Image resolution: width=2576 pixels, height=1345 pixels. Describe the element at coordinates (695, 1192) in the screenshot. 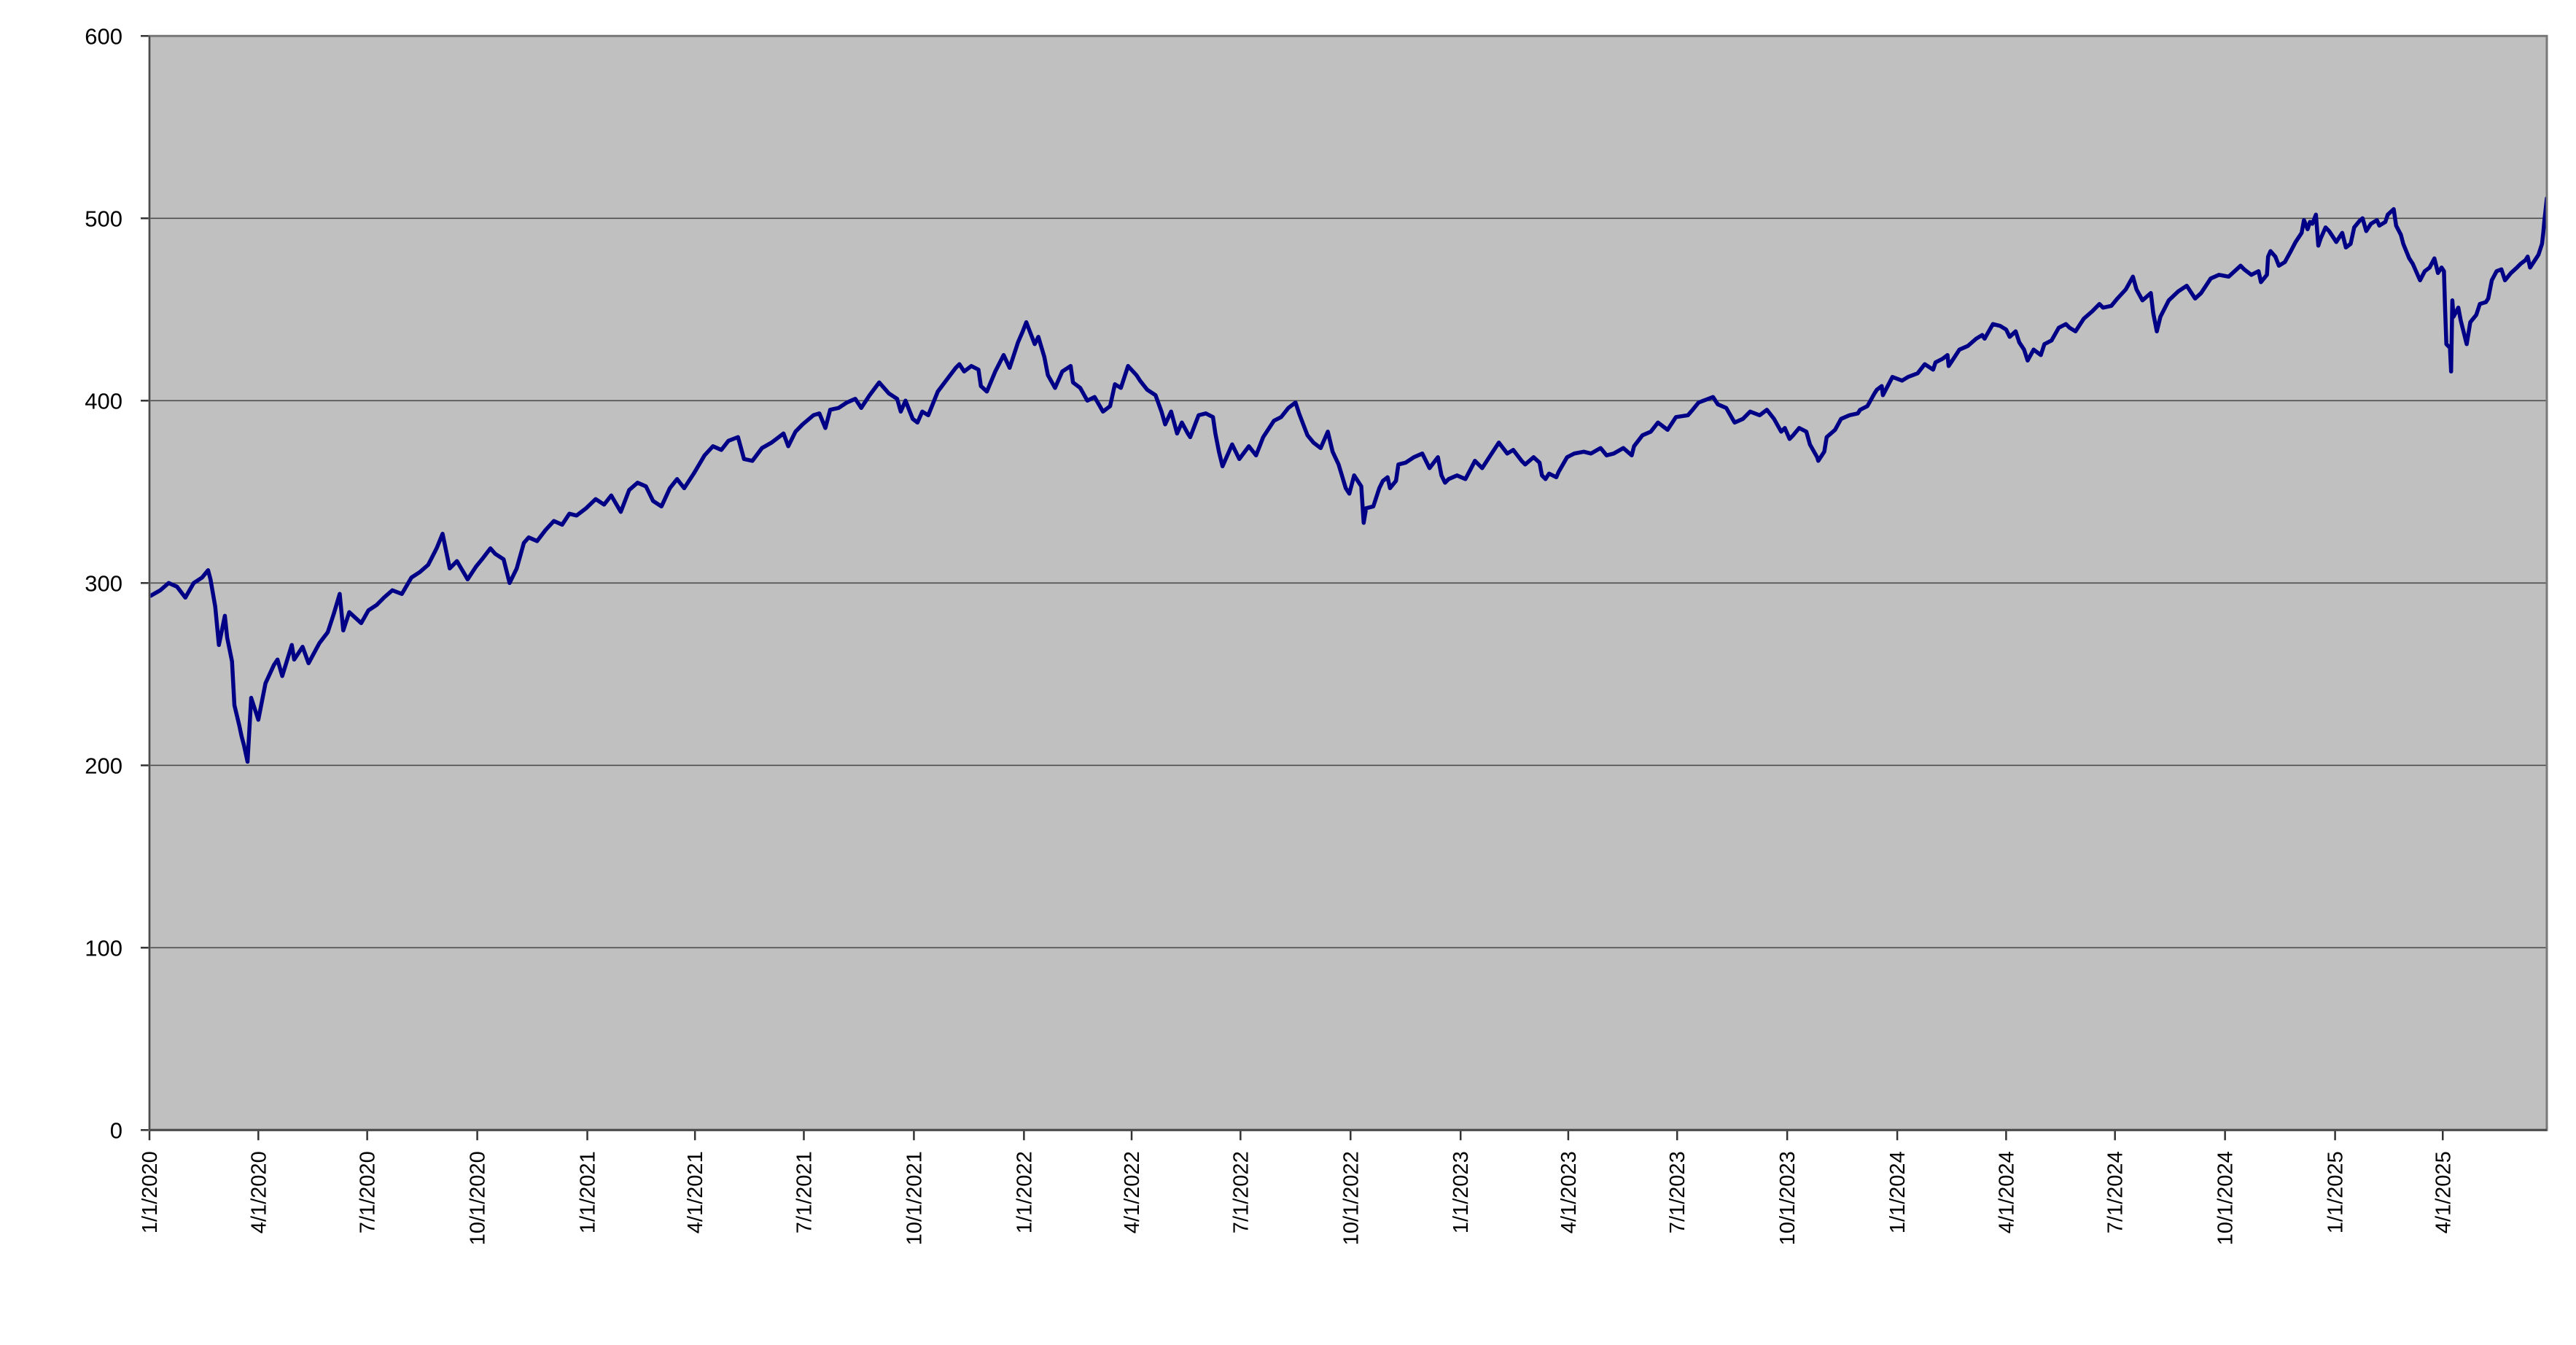

I see `x-axis-label-4/1/2021: 4/1/2021` at that location.